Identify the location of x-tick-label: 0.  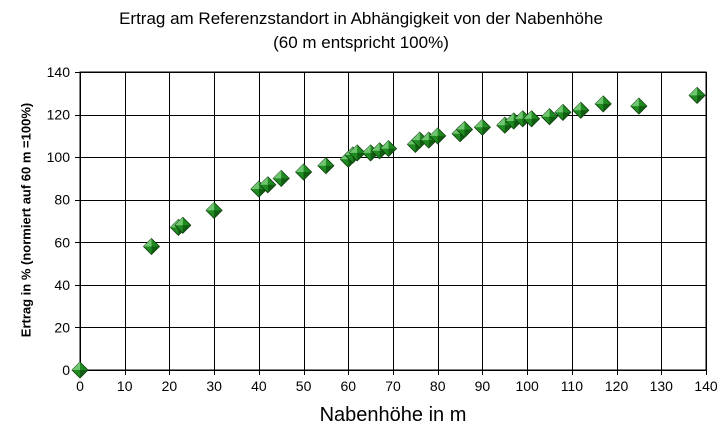
(80, 386).